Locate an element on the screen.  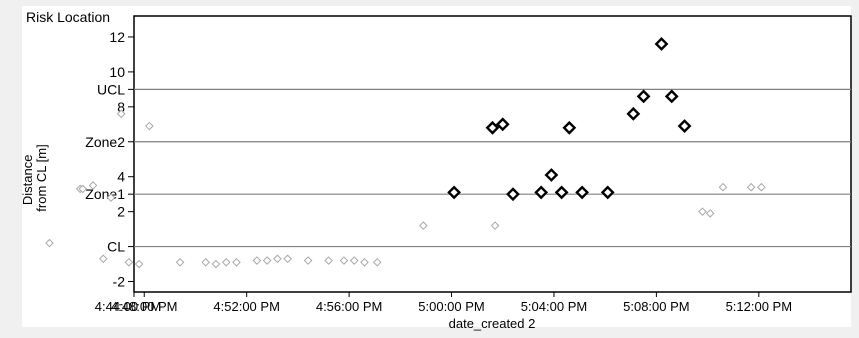
y-tick-label: 4 is located at coordinates (121, 177).